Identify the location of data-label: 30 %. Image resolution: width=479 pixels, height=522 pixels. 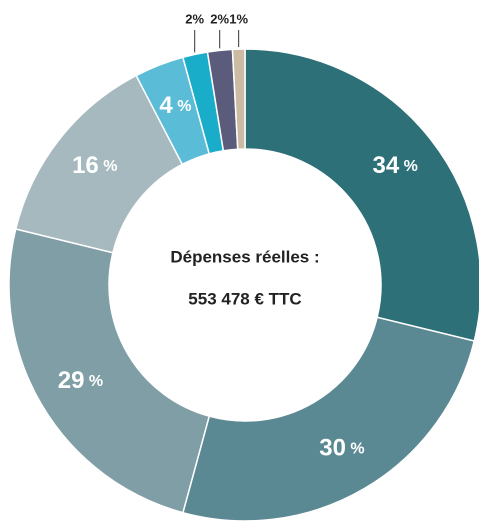
(341, 448).